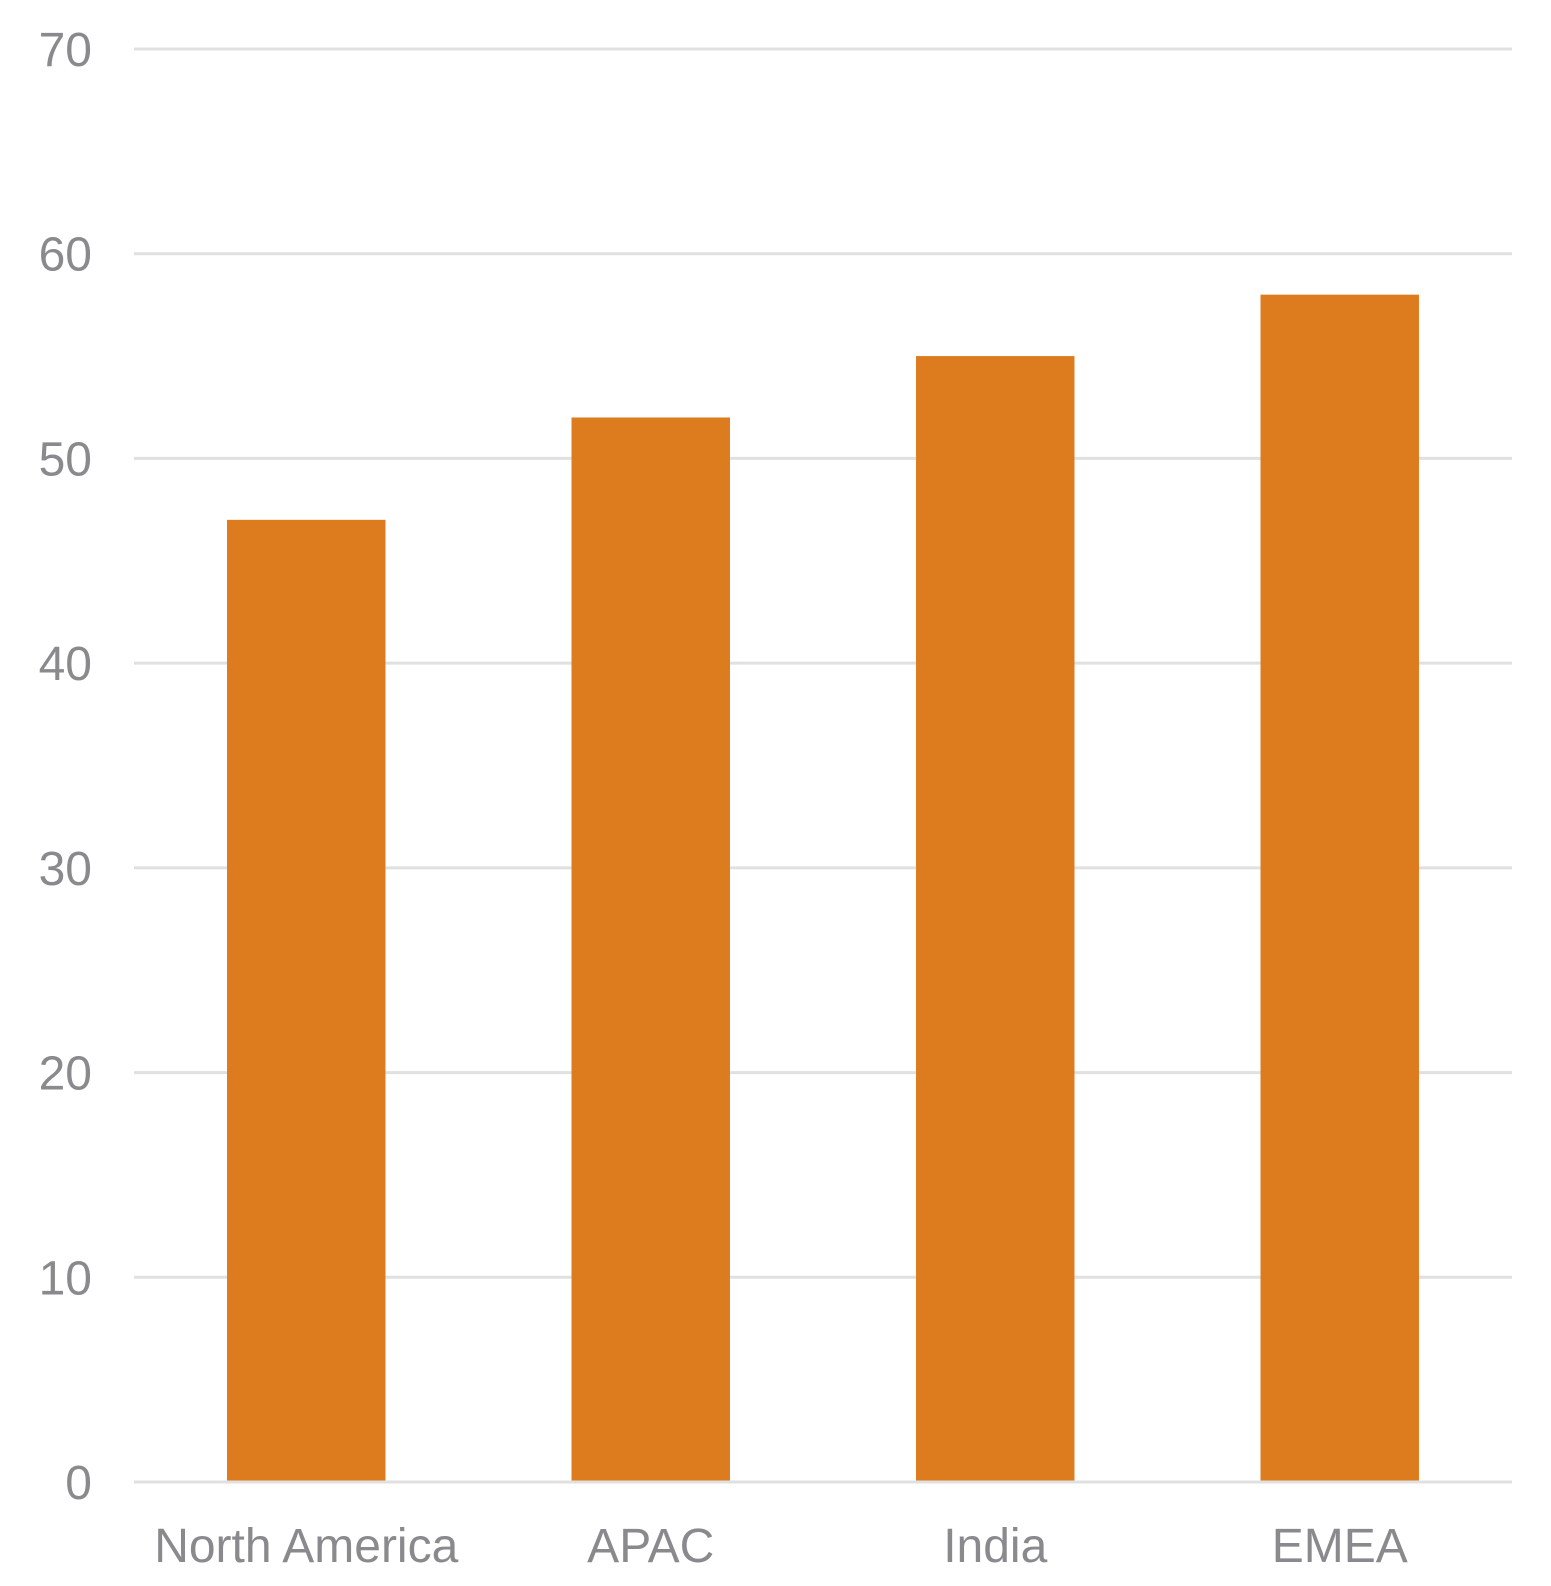 The width and height of the screenshot is (1551, 1586). What do you see at coordinates (650, 949) in the screenshot?
I see `bar-apac` at bounding box center [650, 949].